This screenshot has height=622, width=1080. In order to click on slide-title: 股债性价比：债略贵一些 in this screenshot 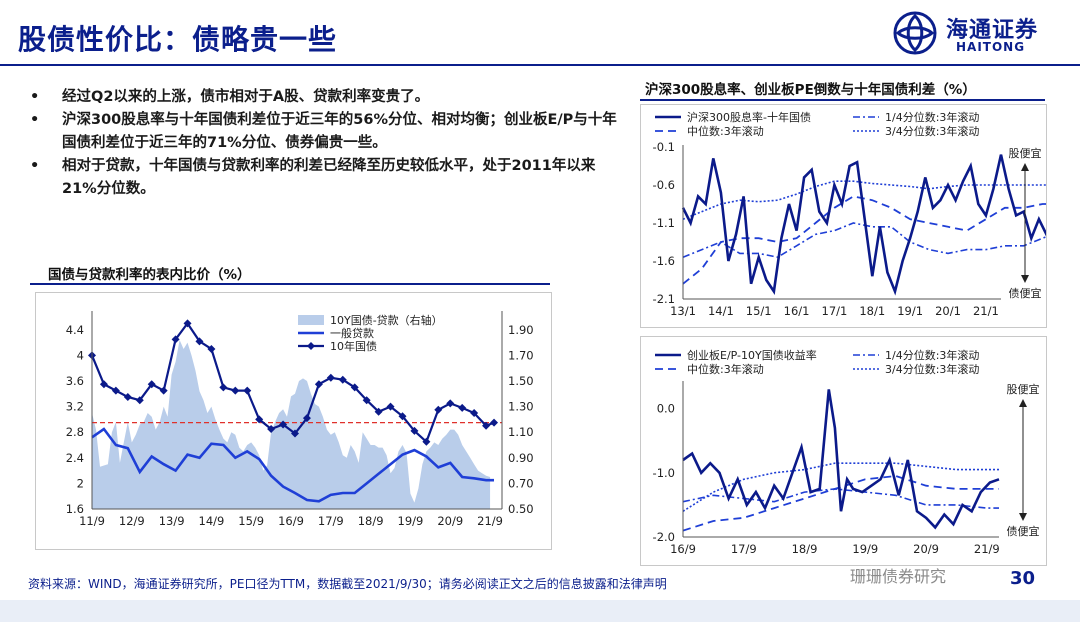, I will do `click(177, 38)`.